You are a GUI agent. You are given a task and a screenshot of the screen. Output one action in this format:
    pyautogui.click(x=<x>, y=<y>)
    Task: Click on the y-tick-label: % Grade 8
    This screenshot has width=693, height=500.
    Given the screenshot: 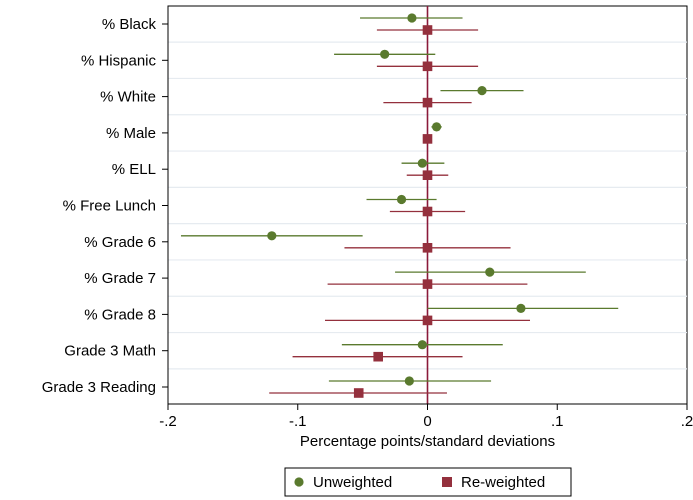 What is the action you would take?
    pyautogui.click(x=120, y=314)
    